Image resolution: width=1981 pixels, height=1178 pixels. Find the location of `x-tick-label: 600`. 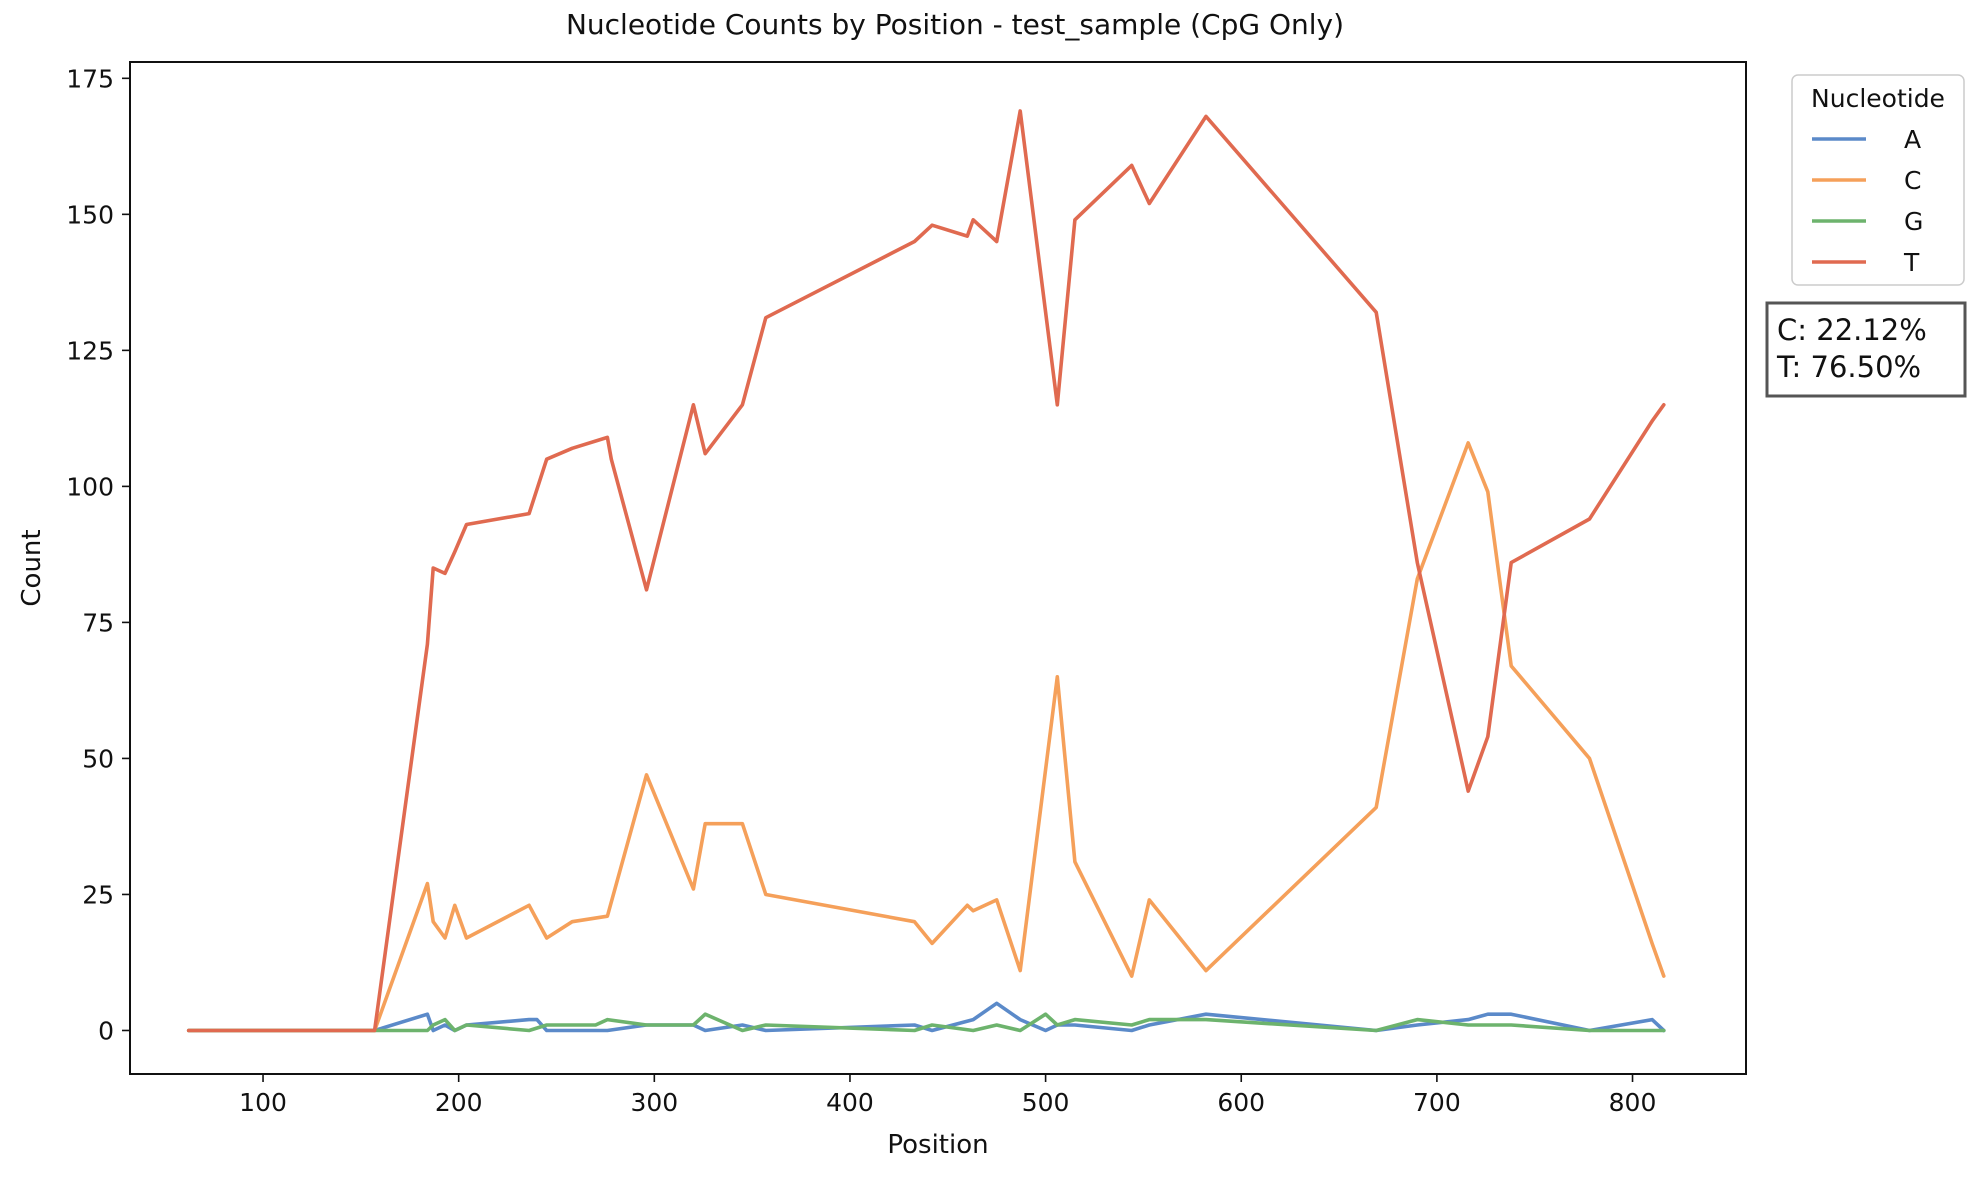

x-tick-label: 600 is located at coordinates (1241, 1102).